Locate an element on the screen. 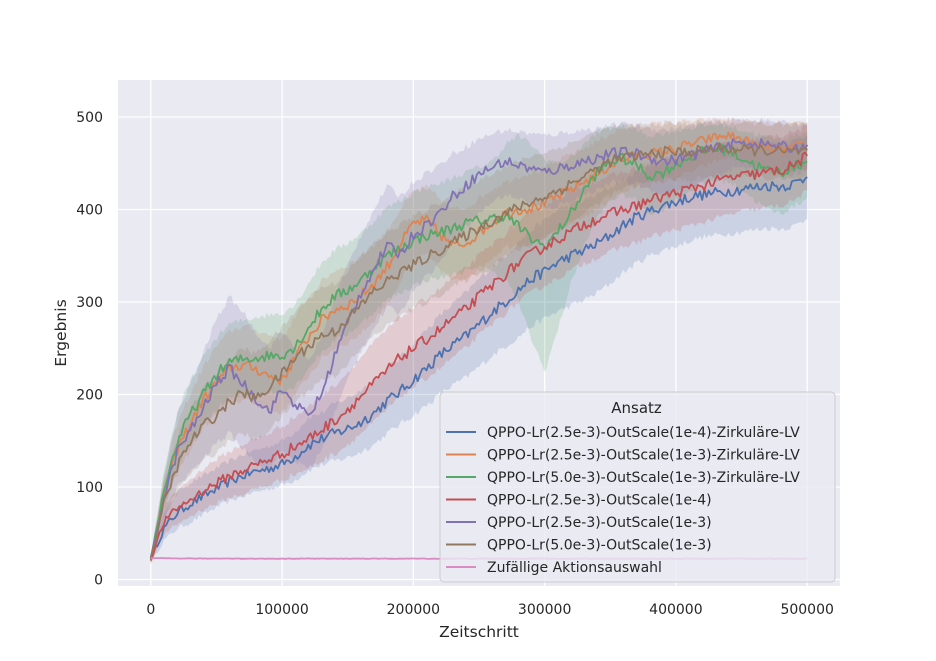  legend-label: QPPO-Lr(2.5e-3)-OutScale(1e-3) is located at coordinates (599, 523).